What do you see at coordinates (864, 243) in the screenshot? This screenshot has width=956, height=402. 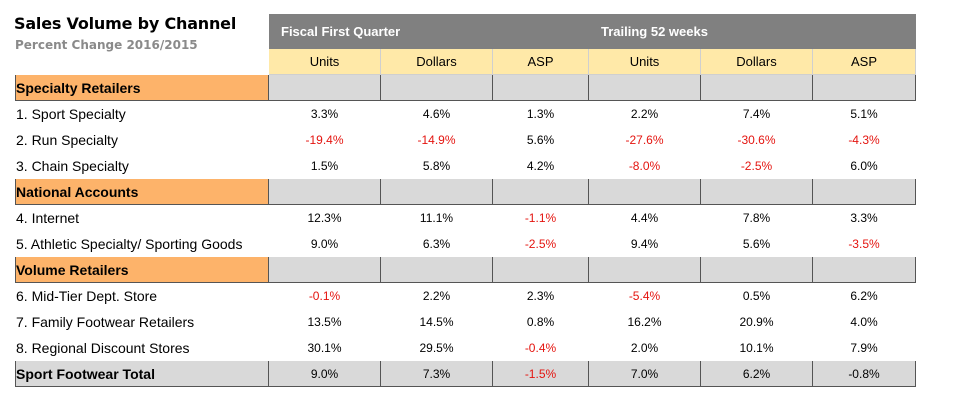 I see `value-cell: -3.5%` at bounding box center [864, 243].